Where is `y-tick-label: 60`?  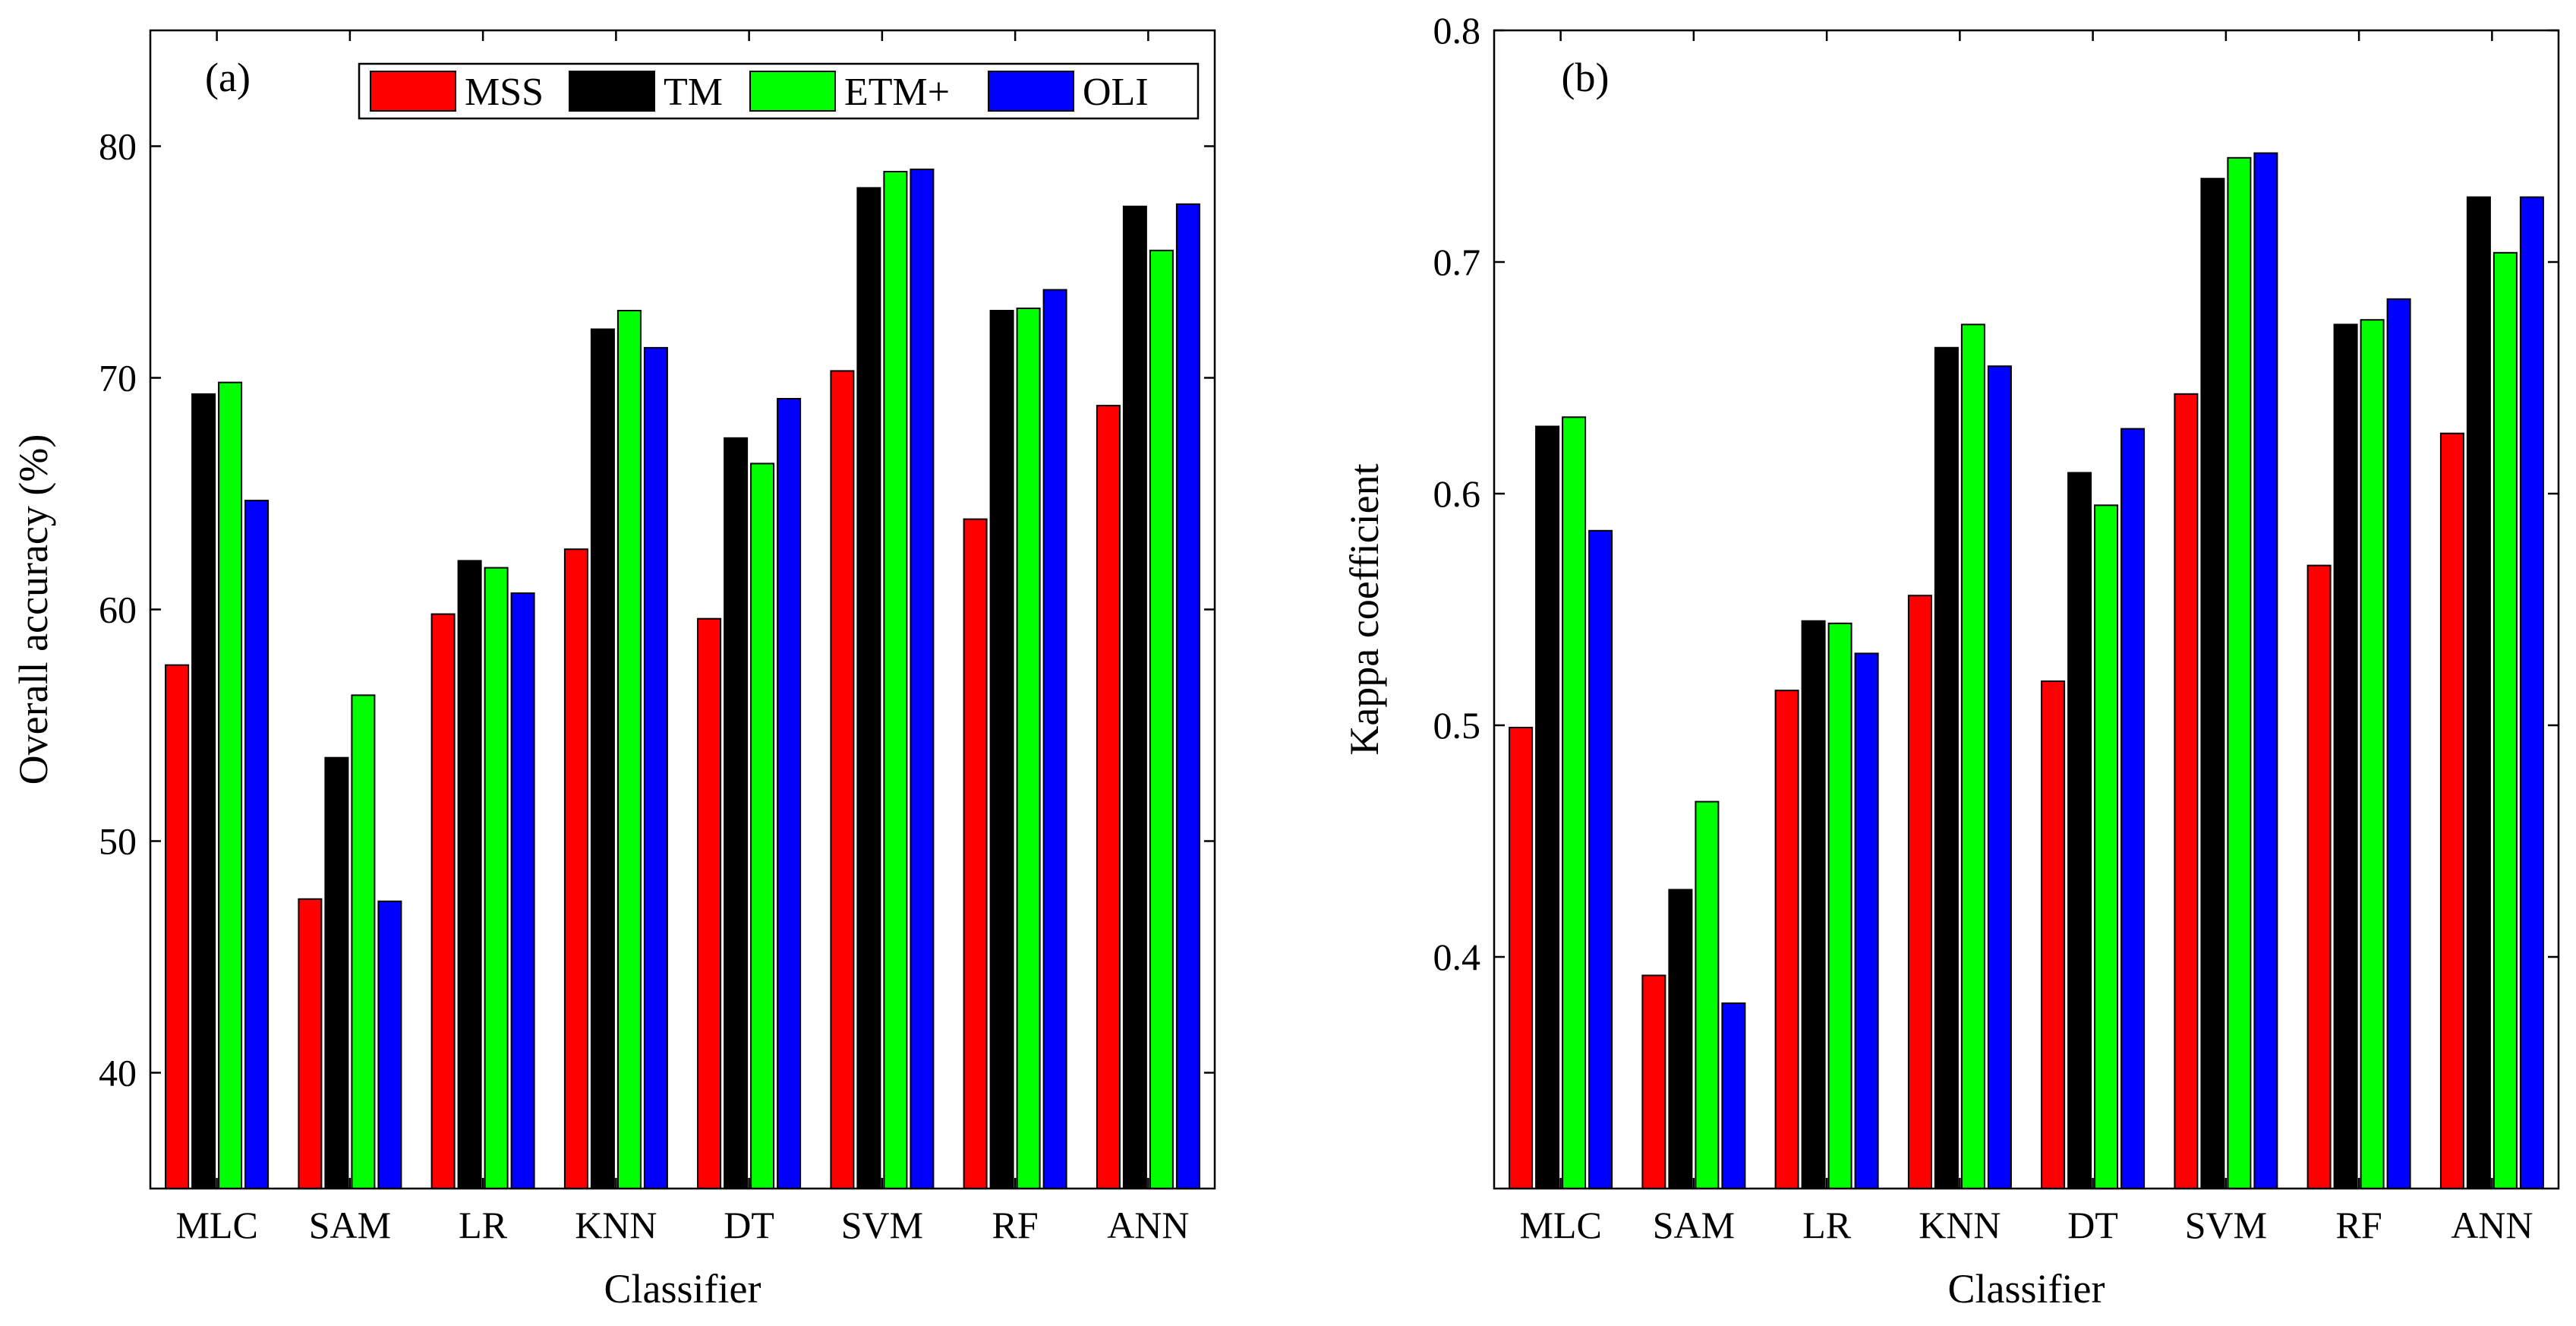
y-tick-label: 60 is located at coordinates (118, 610).